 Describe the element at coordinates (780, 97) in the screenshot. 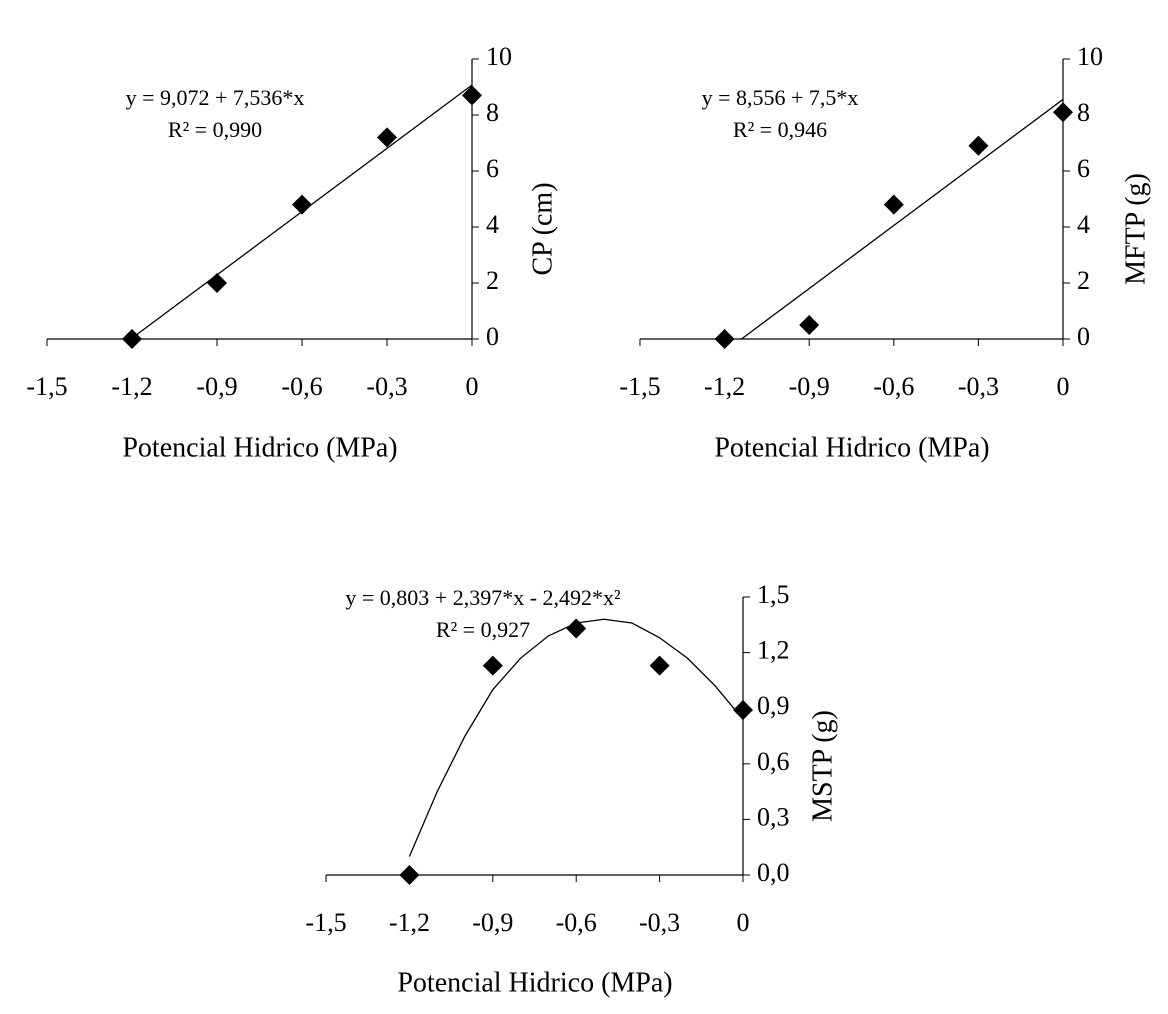

I see `equation: y = 8,556 + 7,5*x` at that location.